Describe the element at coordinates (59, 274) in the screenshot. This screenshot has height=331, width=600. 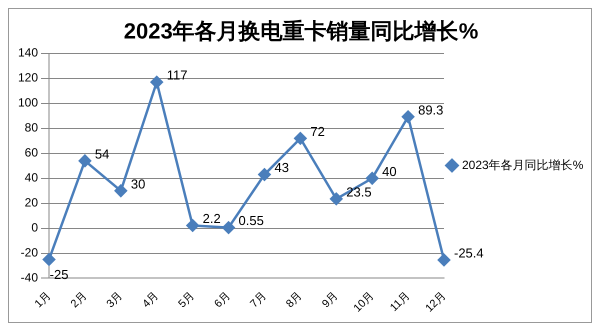
I see `data-label: -25` at that location.